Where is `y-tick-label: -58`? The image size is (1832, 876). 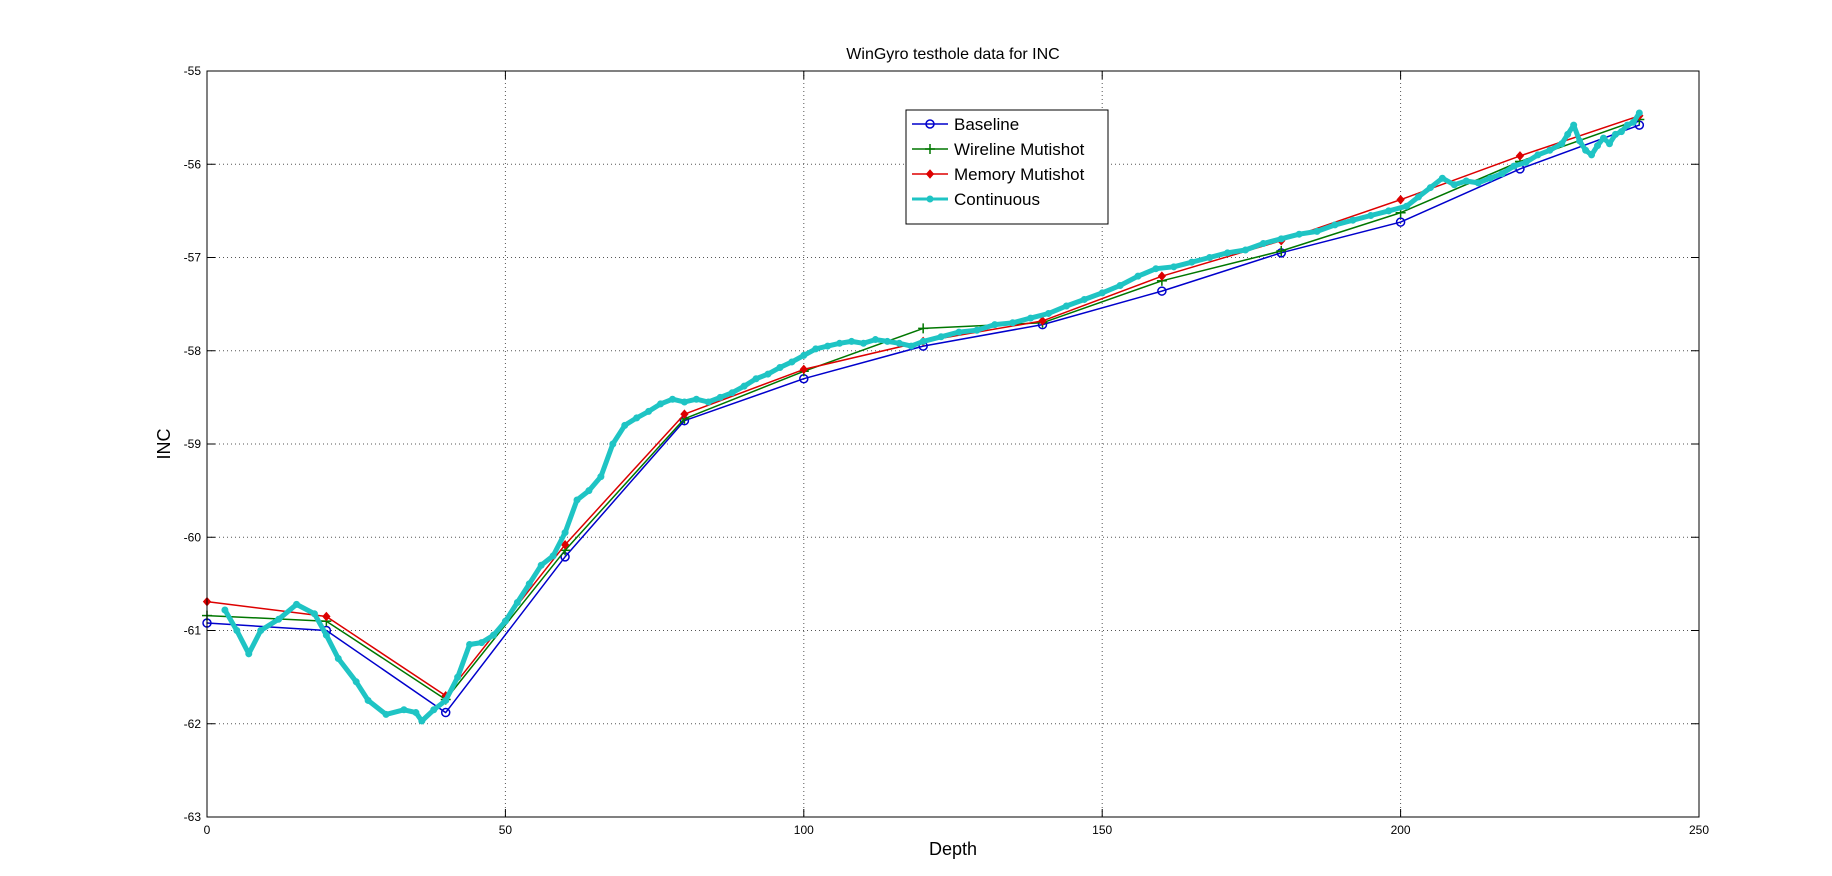
y-tick-label: -58 is located at coordinates (193, 351).